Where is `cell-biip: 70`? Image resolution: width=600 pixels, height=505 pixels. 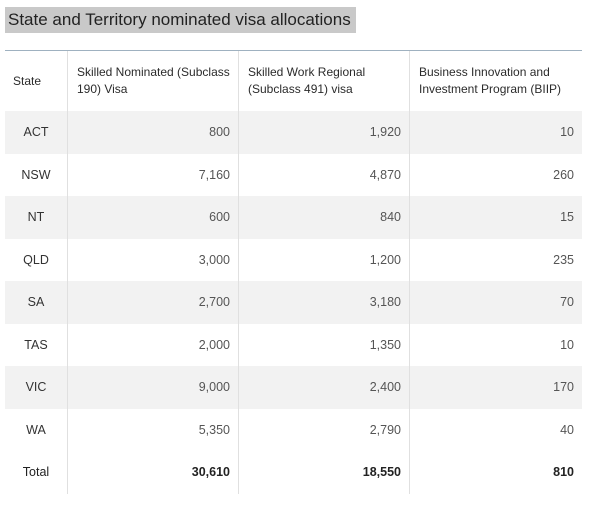
cell-biip: 70 is located at coordinates (495, 302).